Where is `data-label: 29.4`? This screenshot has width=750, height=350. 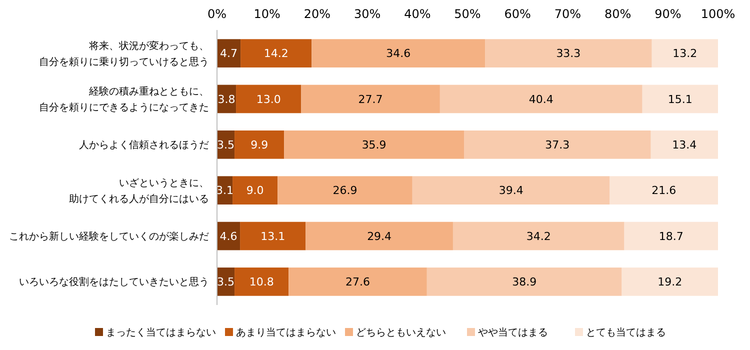 data-label: 29.4 is located at coordinates (379, 236).